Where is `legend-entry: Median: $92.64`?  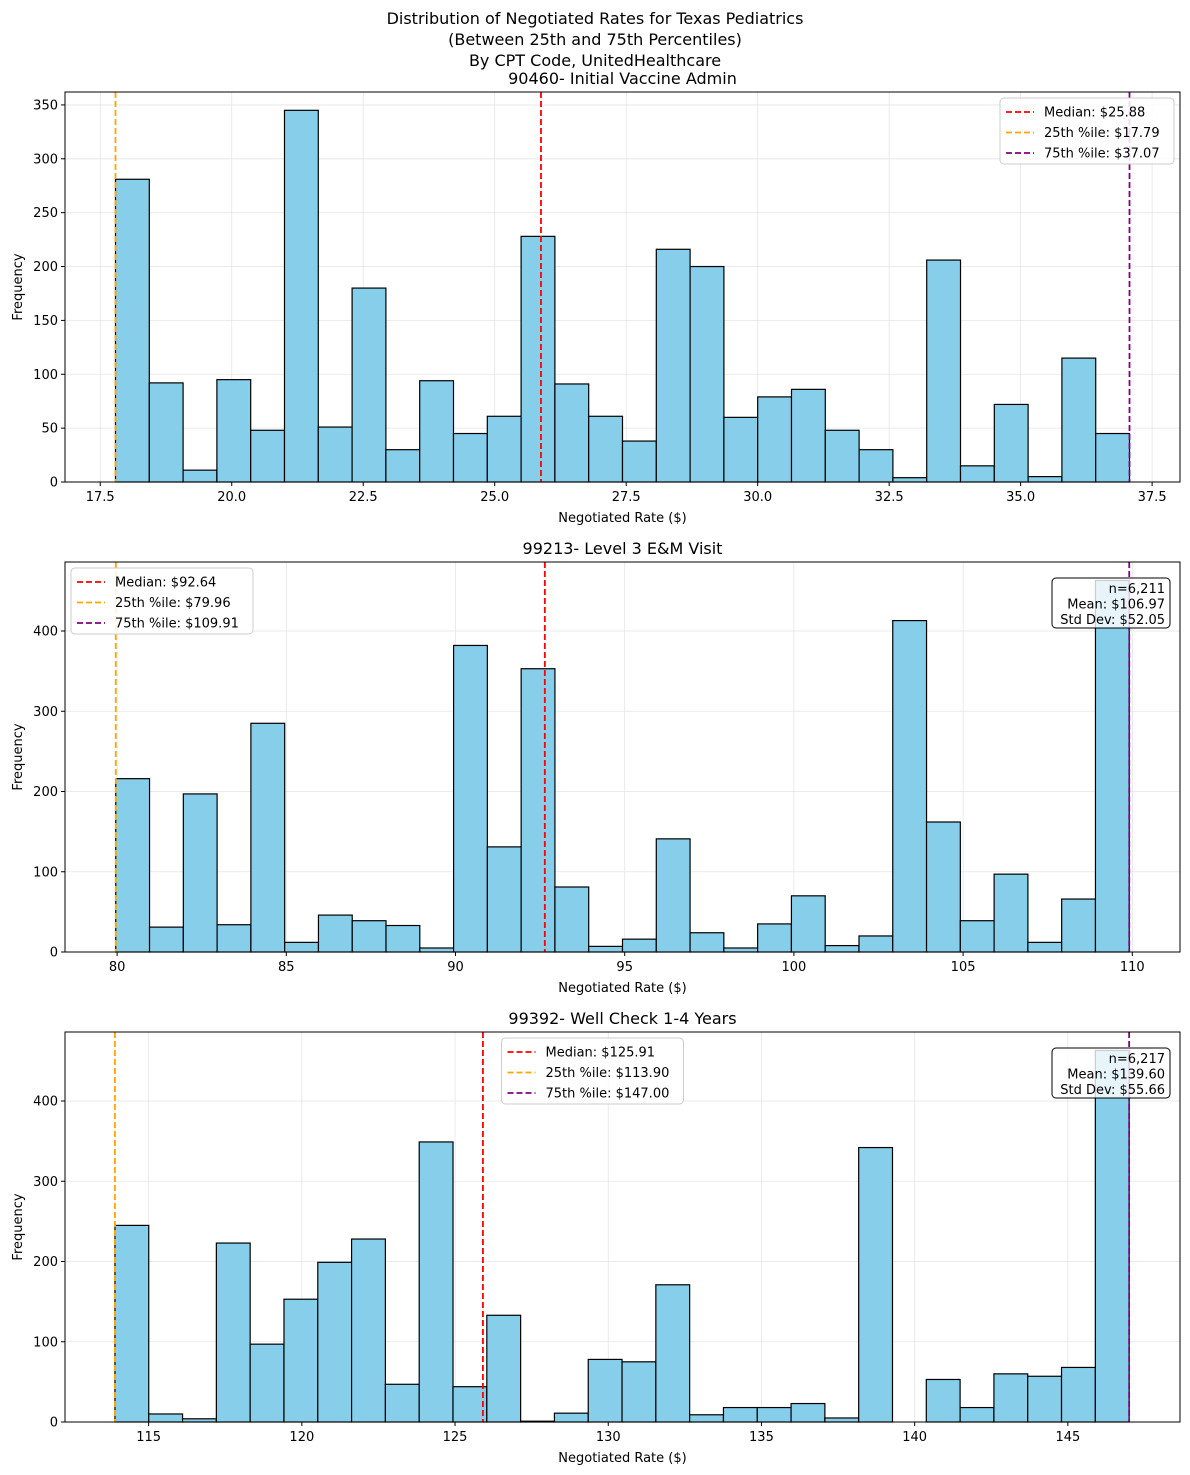 legend-entry: Median: $92.64 is located at coordinates (165, 583).